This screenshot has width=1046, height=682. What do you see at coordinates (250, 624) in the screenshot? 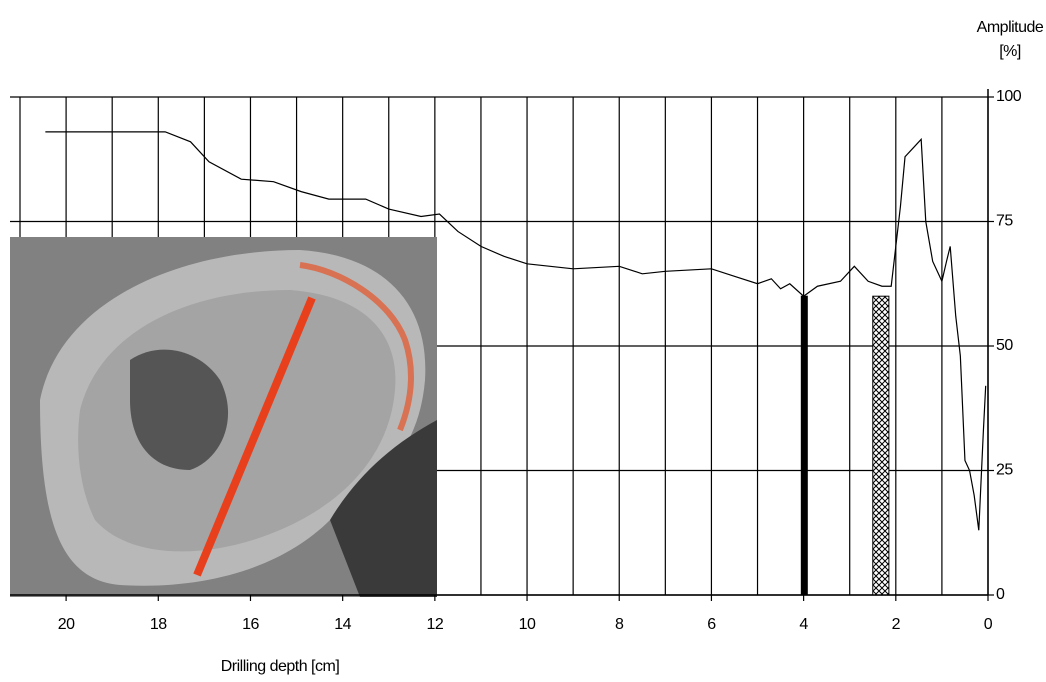
I see `x-tick-label: 16` at bounding box center [250, 624].